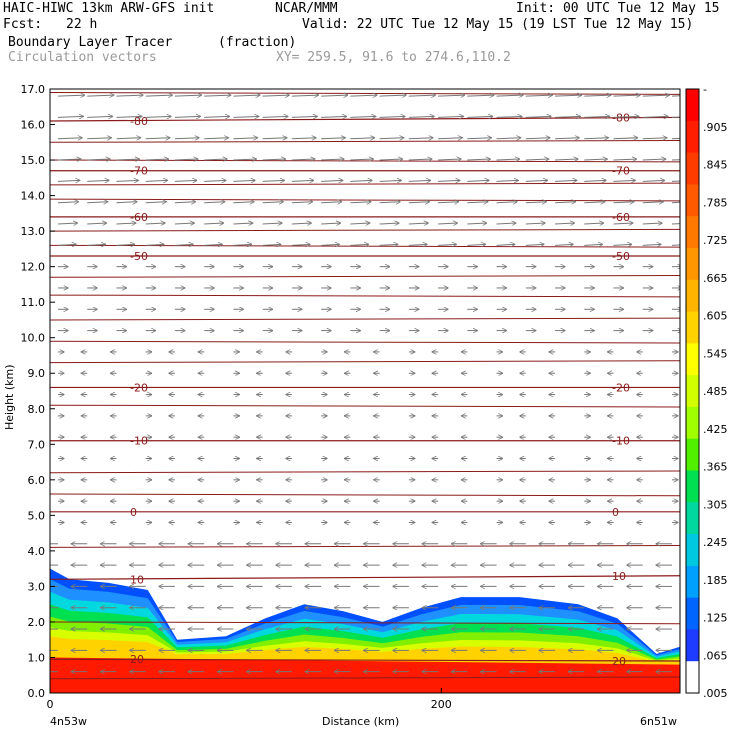  I want to click on colorbar-label: .725, so click(715, 240).